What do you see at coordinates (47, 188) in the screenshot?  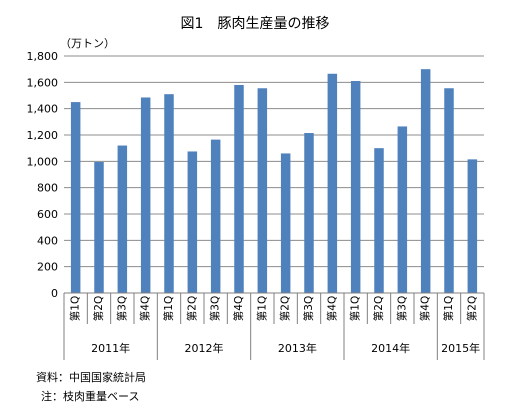 I see `y-tick-label: 800` at bounding box center [47, 188].